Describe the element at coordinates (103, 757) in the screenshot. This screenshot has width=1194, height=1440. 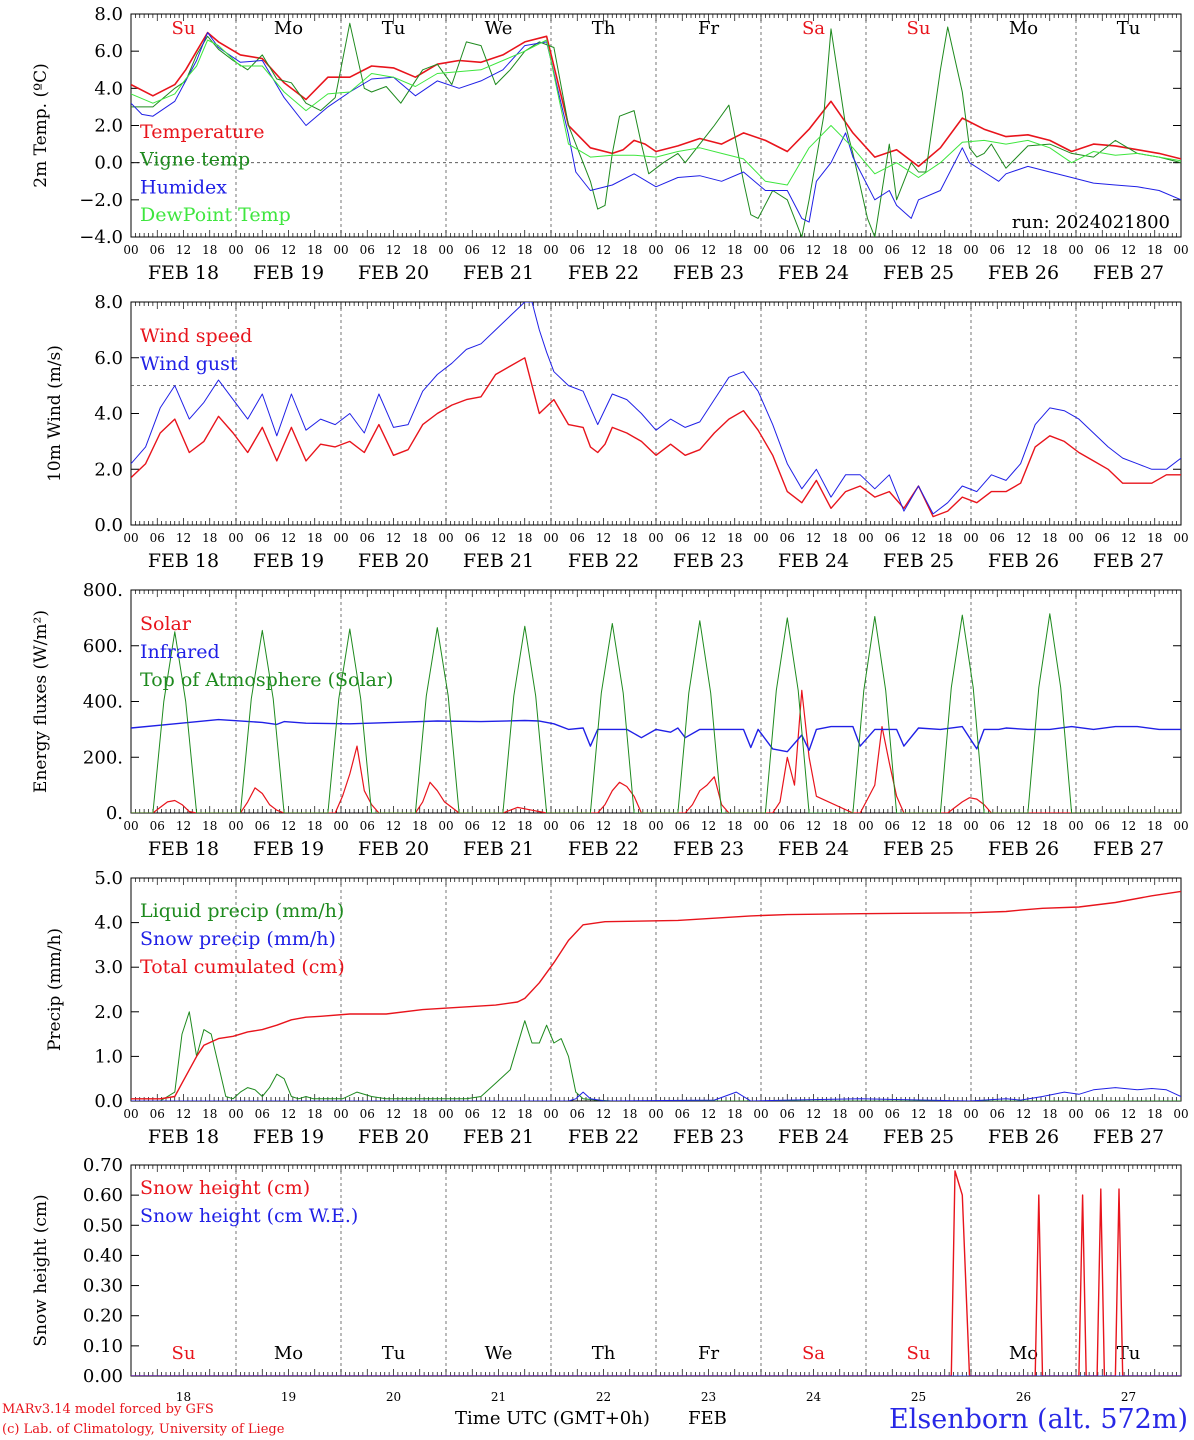
I see `y-tick-label: 200.` at that location.